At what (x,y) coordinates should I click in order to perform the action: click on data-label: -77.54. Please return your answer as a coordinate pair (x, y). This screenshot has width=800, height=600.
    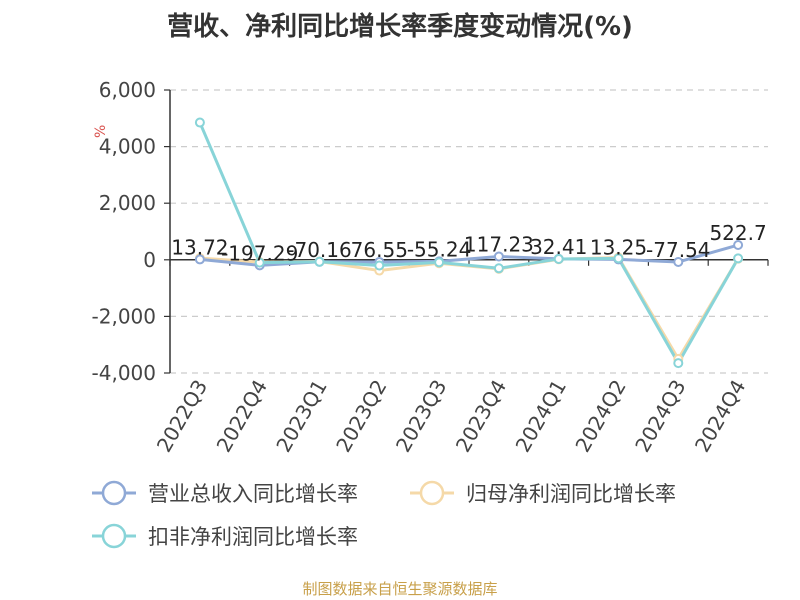
    Looking at the image, I should click on (678, 250).